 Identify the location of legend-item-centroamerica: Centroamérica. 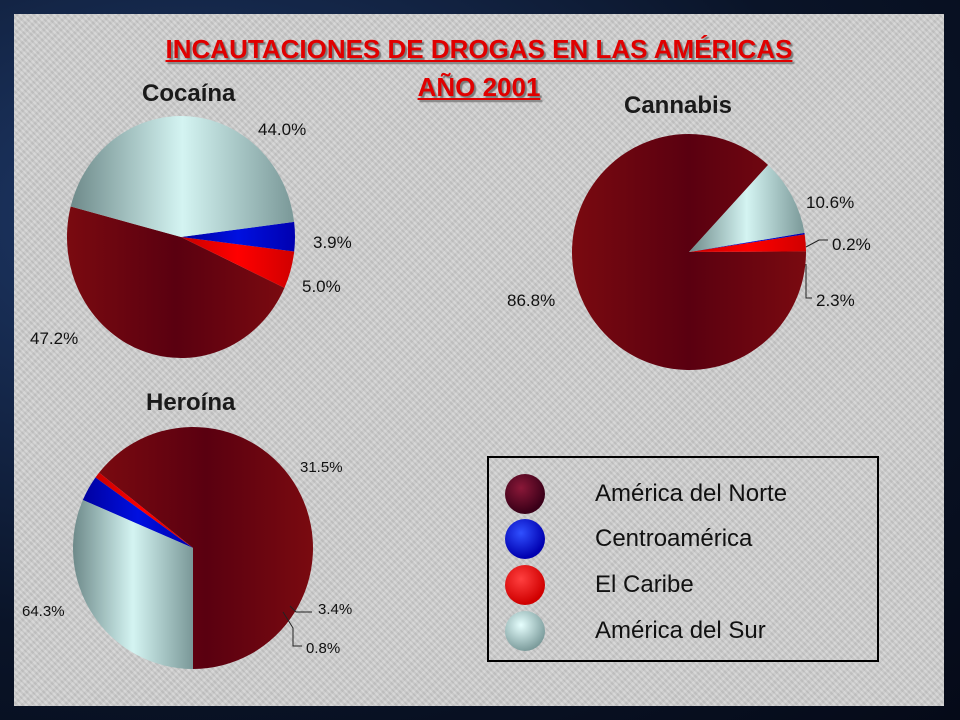
(628, 539).